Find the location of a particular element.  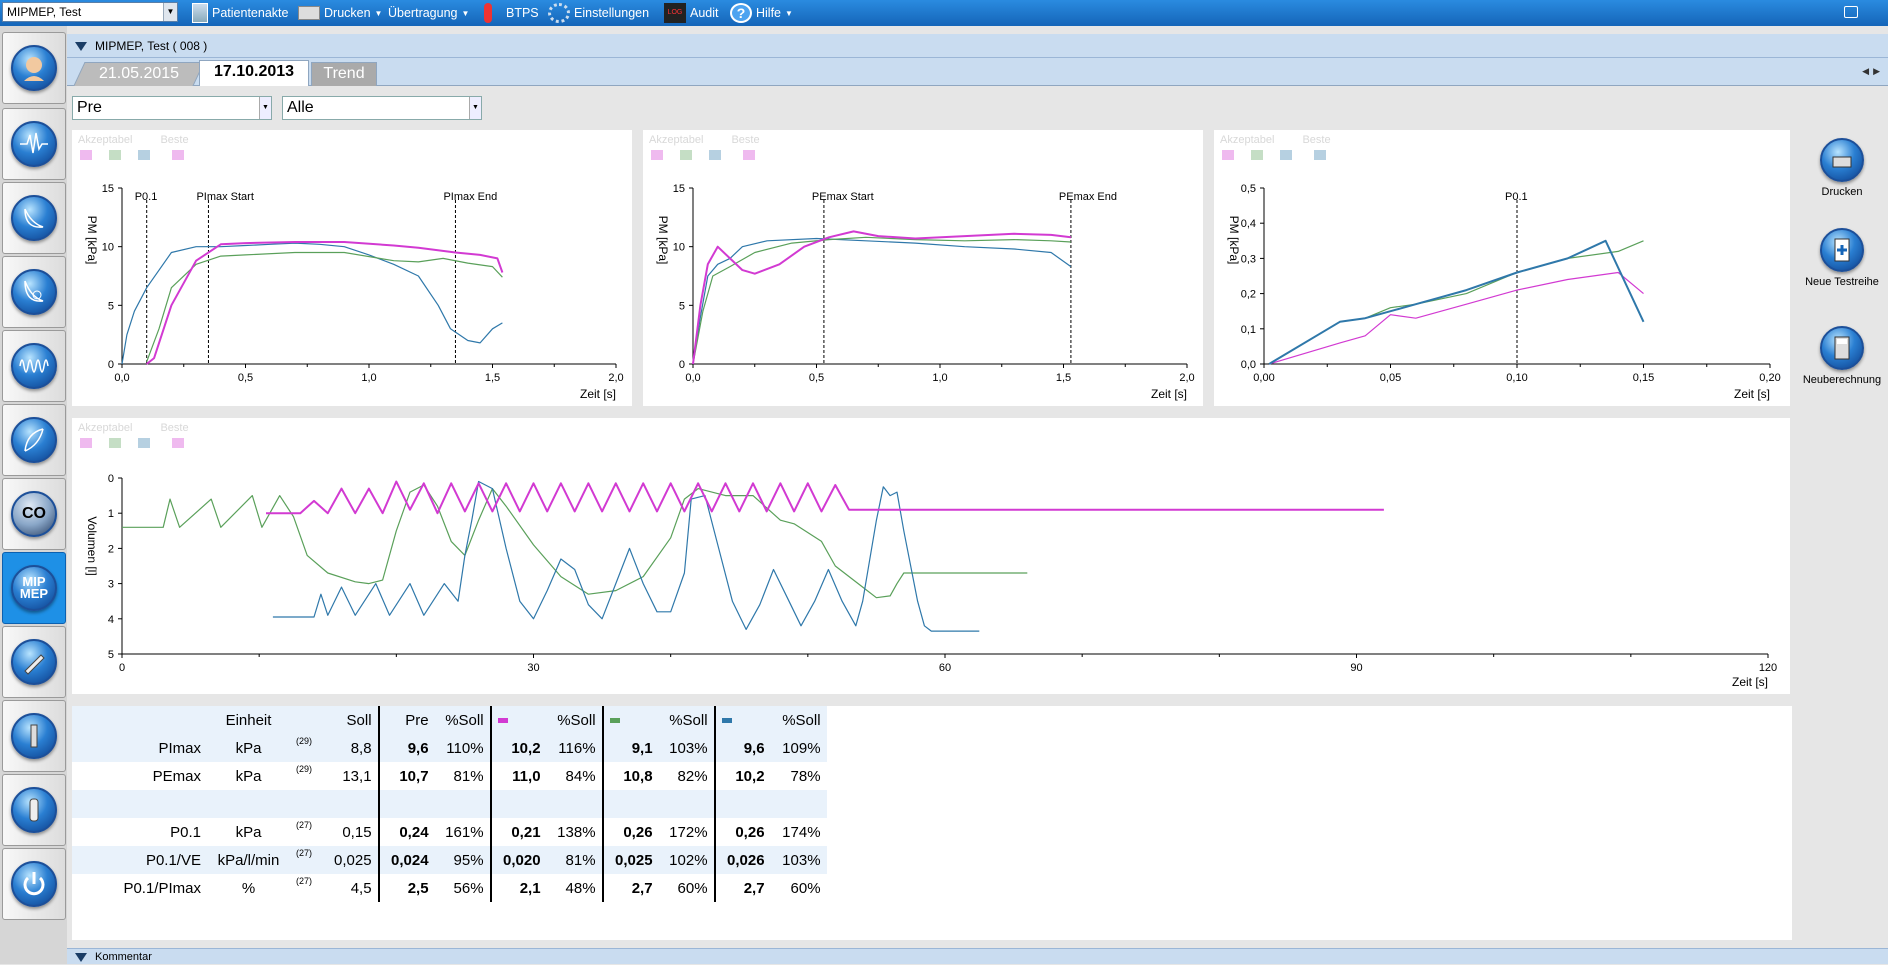

window-control-icon is located at coordinates (1851, 12).